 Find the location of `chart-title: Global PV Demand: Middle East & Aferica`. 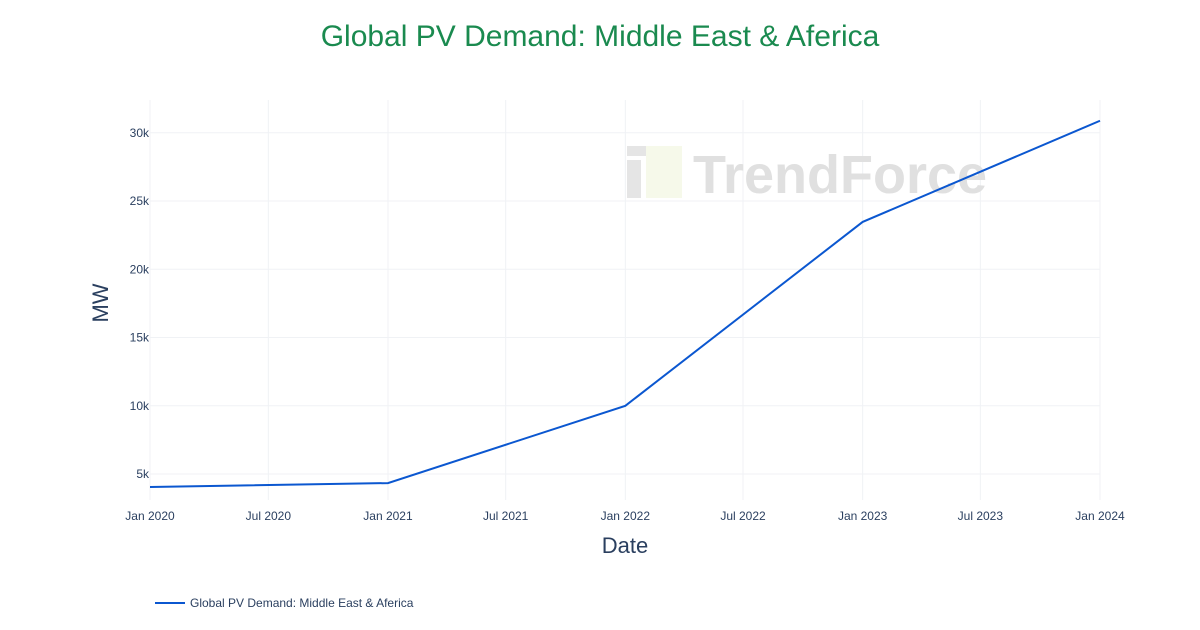

chart-title: Global PV Demand: Middle East & Aferica is located at coordinates (600, 36).